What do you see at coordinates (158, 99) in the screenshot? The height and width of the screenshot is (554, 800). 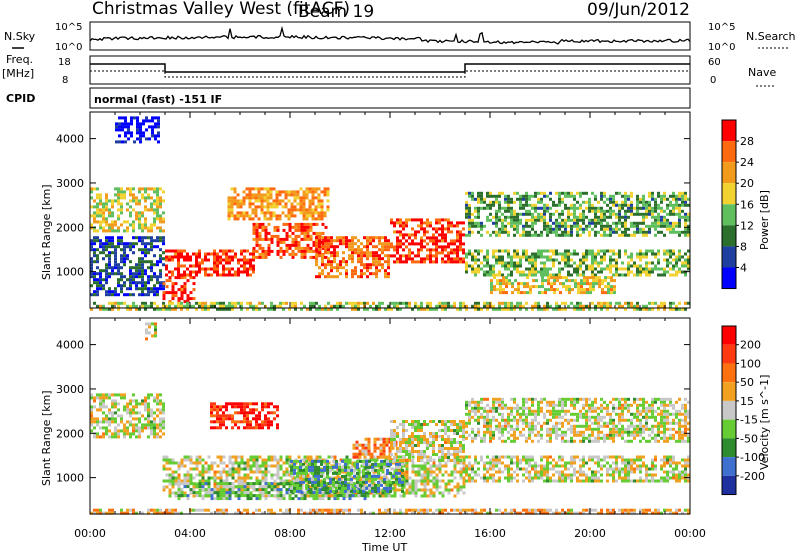 I see `cpid-value: normal (fast) -151 IF` at bounding box center [158, 99].